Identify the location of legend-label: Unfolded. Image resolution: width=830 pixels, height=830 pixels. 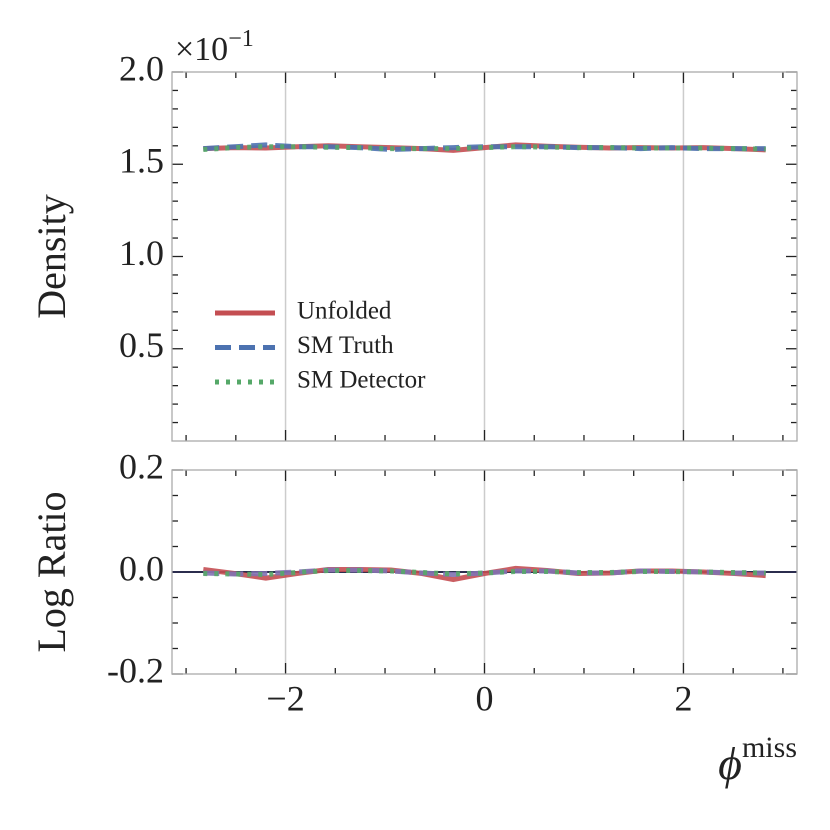
(344, 311).